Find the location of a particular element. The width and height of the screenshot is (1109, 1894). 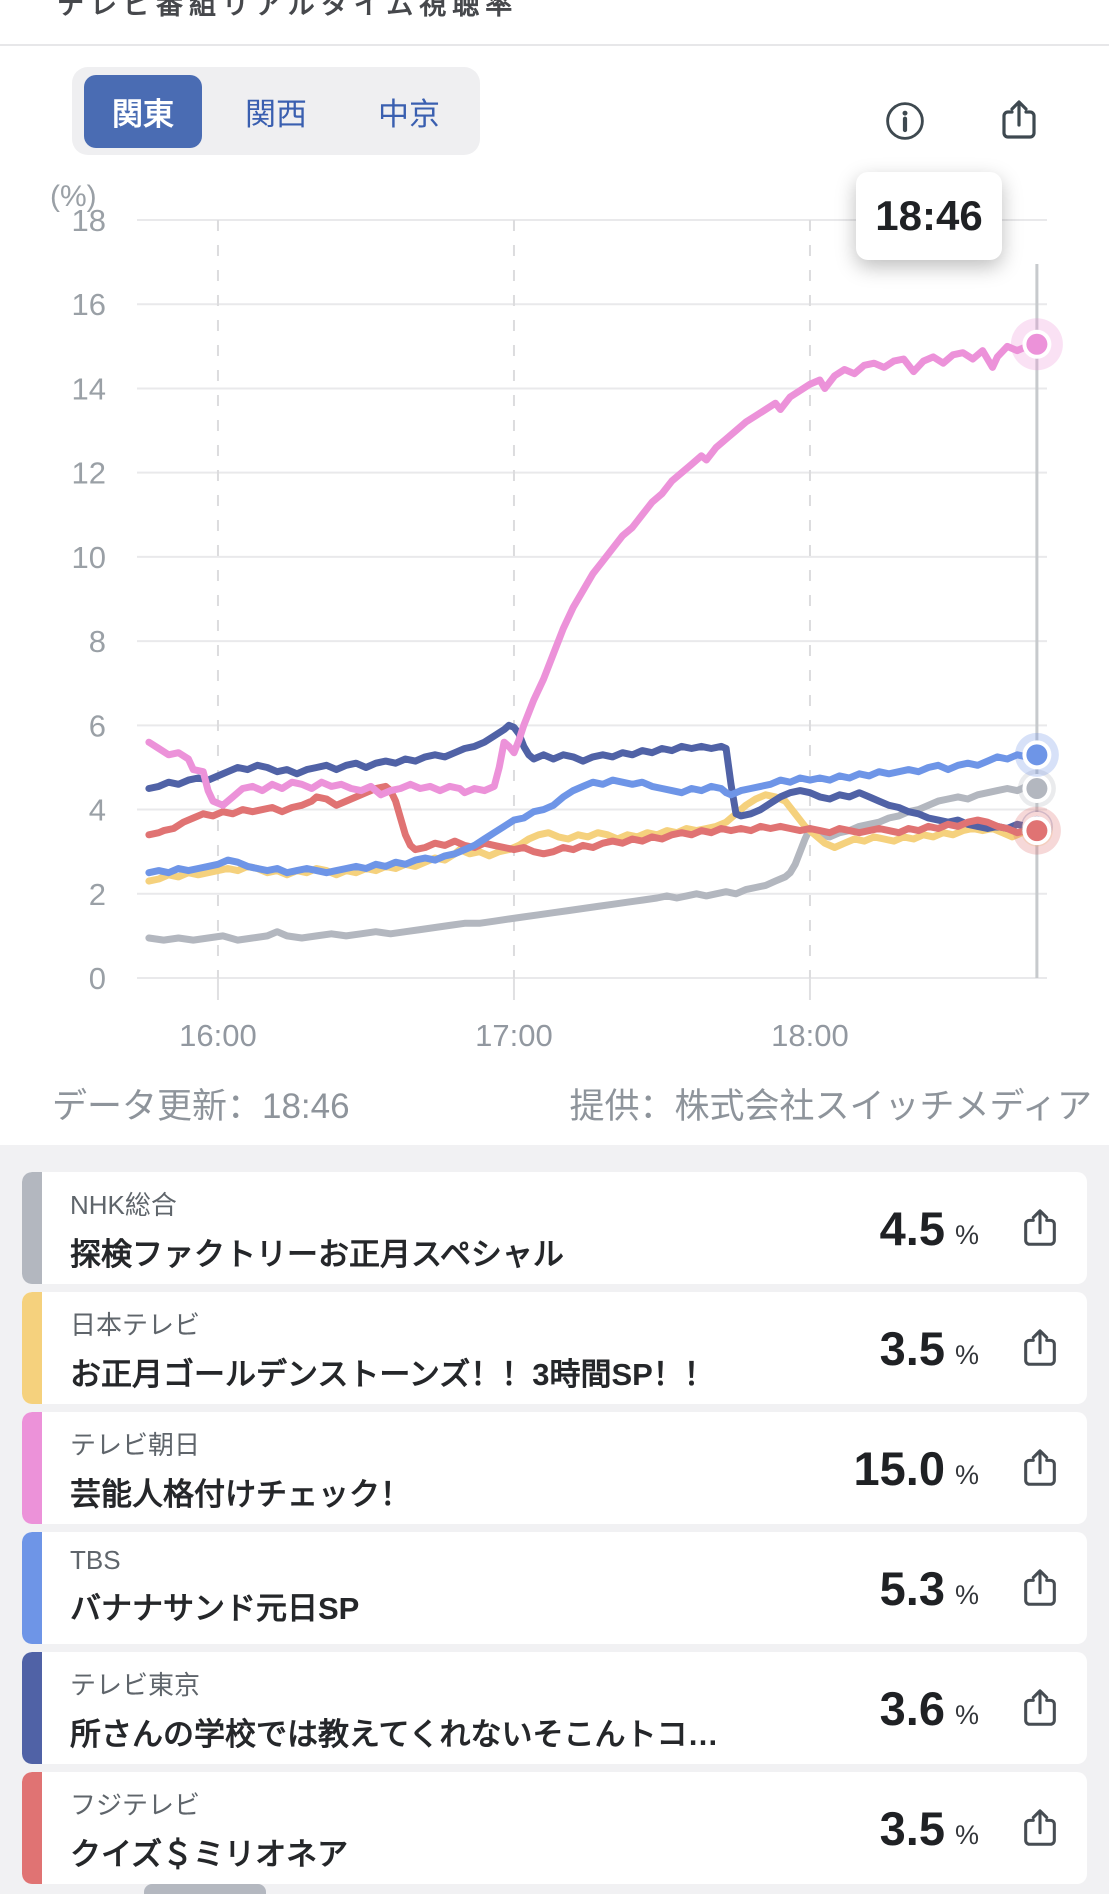

y-axis-label-0: 0 is located at coordinates (97, 978).